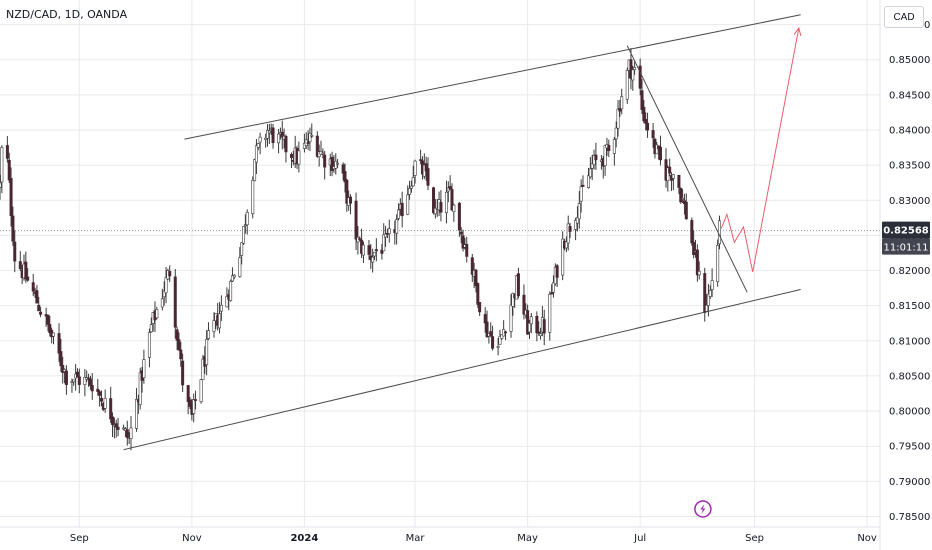 The width and height of the screenshot is (932, 550). What do you see at coordinates (909, 130) in the screenshot?
I see `price-tick-label: 0.84000` at bounding box center [909, 130].